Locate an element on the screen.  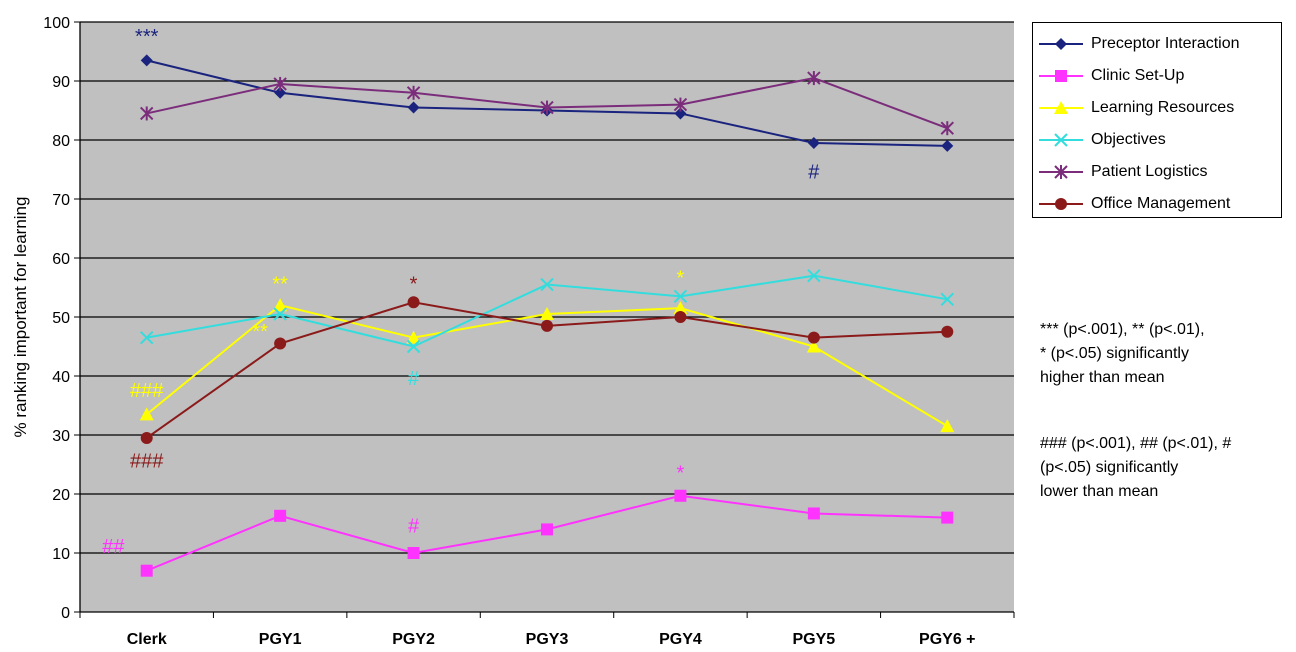
x-tick-label: PGY4 is located at coordinates (680, 639).